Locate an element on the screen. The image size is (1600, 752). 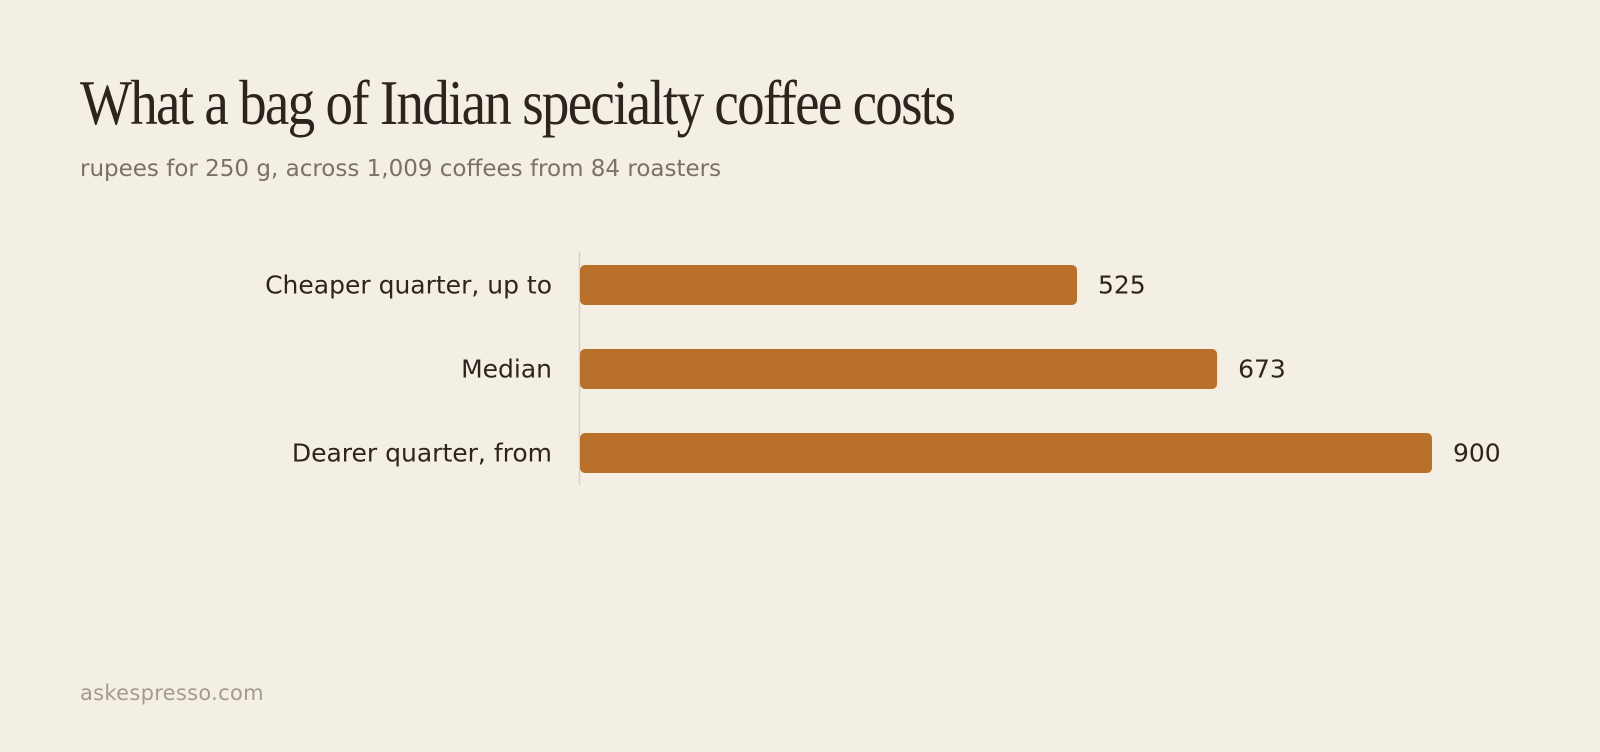
value-label: 673 is located at coordinates (1262, 369).